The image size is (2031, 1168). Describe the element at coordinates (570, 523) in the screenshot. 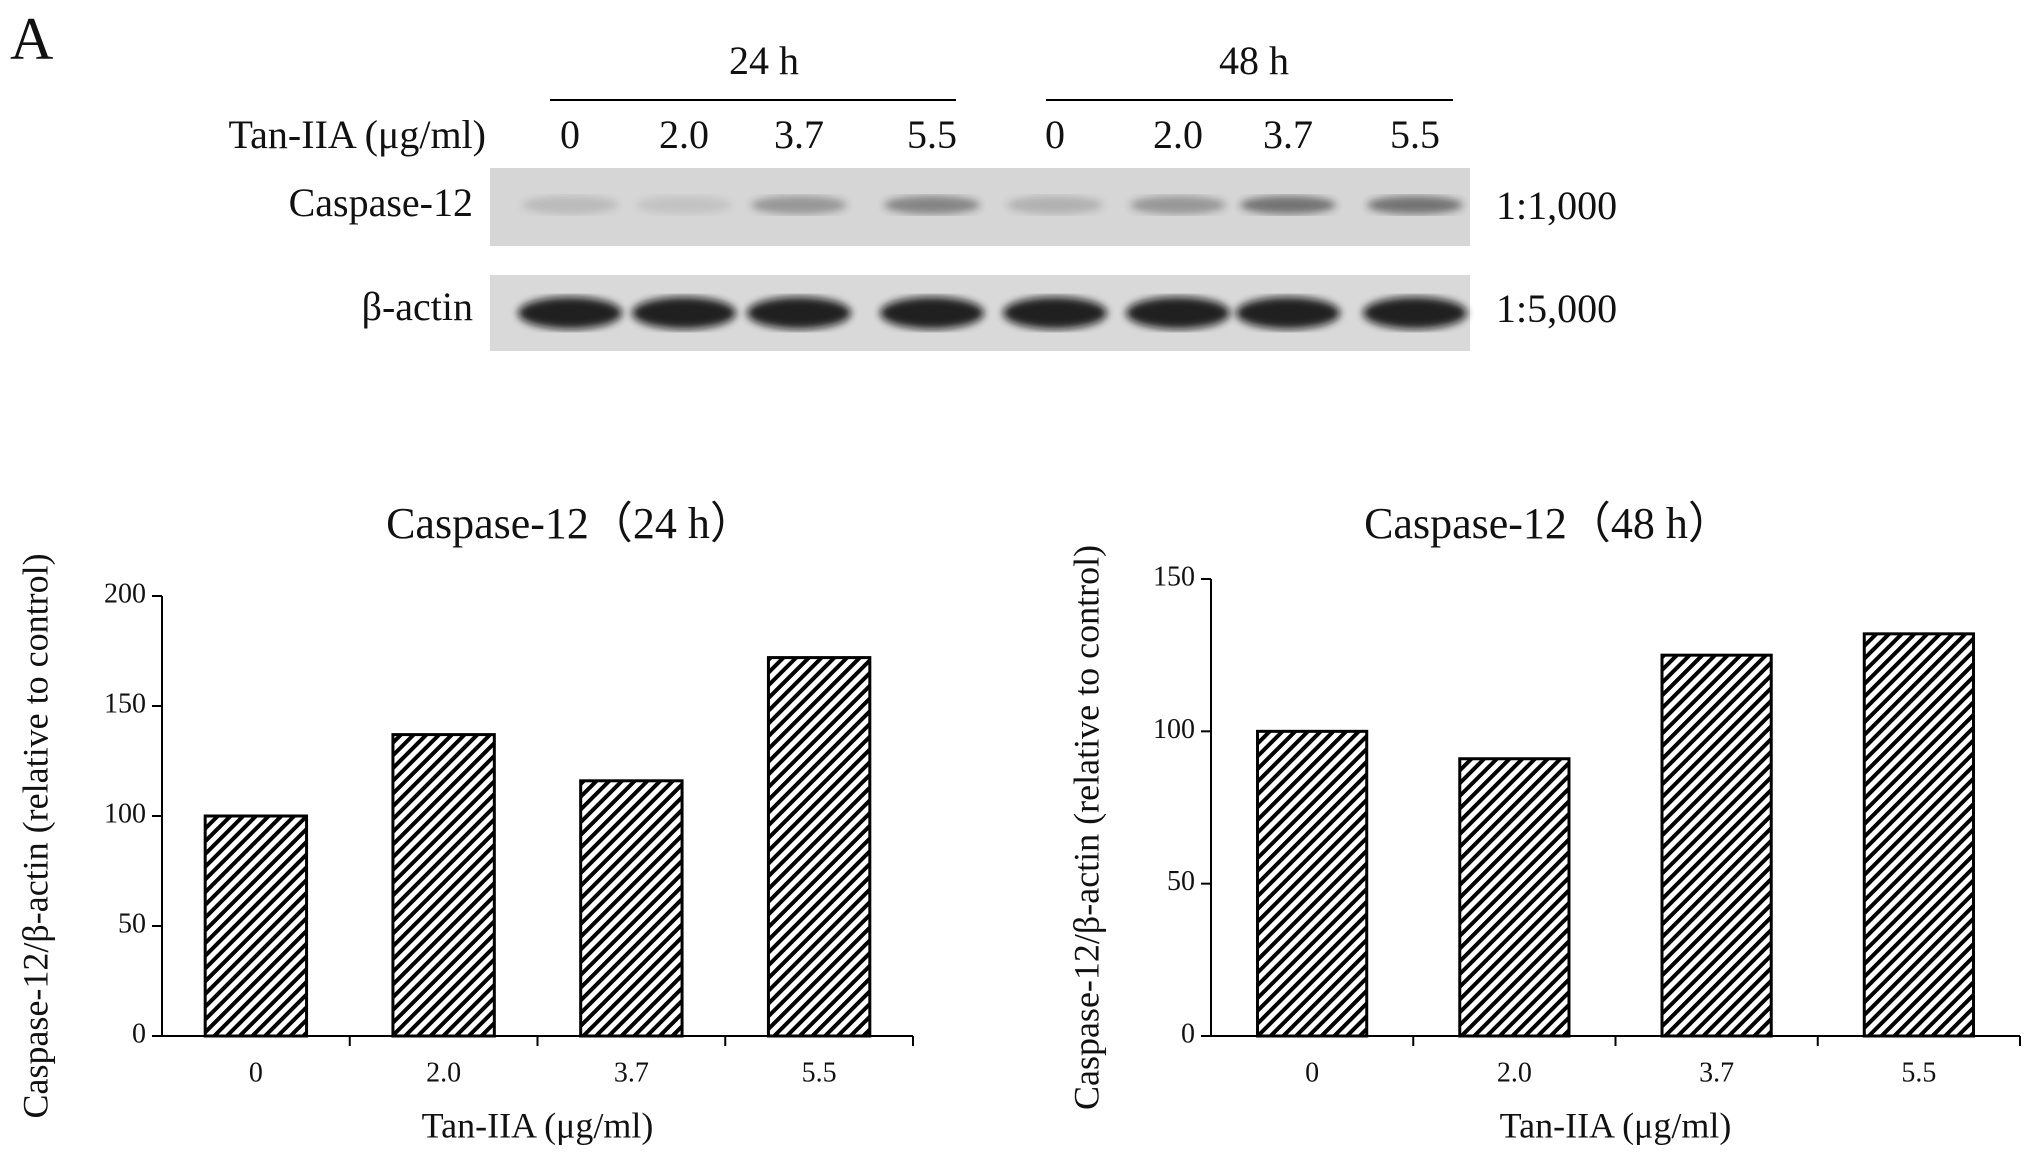

I see `chart-title: Caspase-12（24 h）` at that location.